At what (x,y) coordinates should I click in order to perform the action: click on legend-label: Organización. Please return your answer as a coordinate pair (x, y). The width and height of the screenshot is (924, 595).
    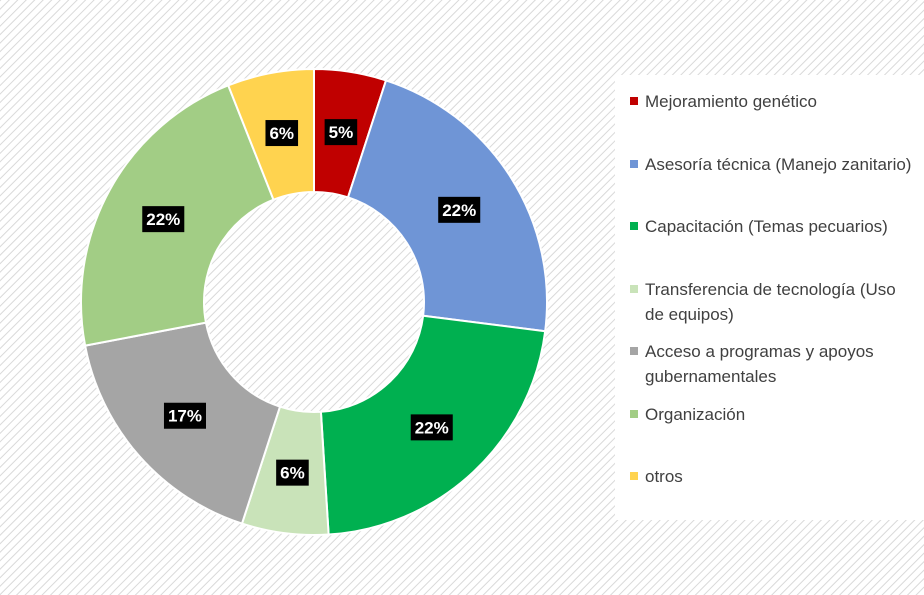
    Looking at the image, I should click on (695, 414).